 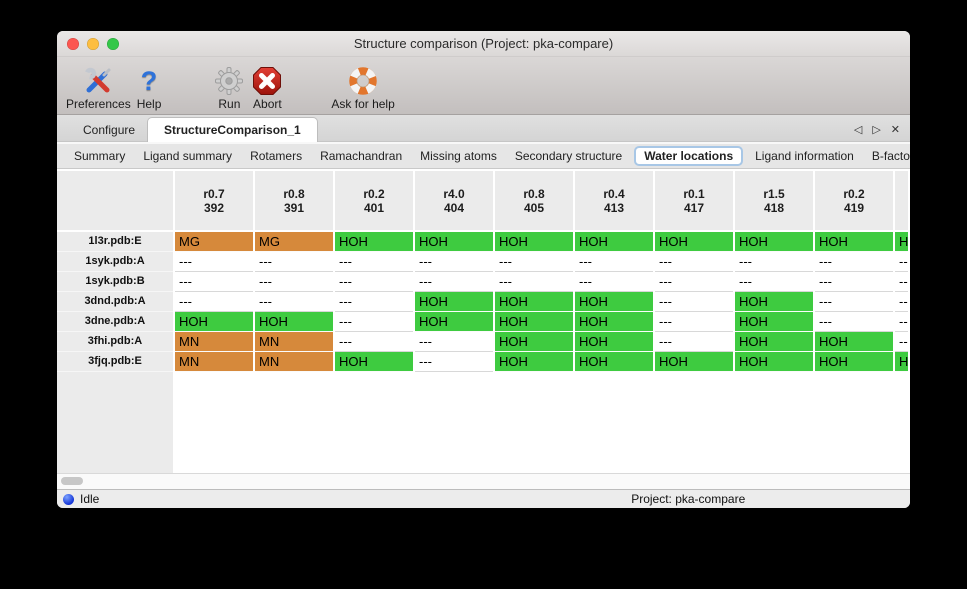 I want to click on tab-next-arrow-icon: ▷, so click(x=876, y=130).